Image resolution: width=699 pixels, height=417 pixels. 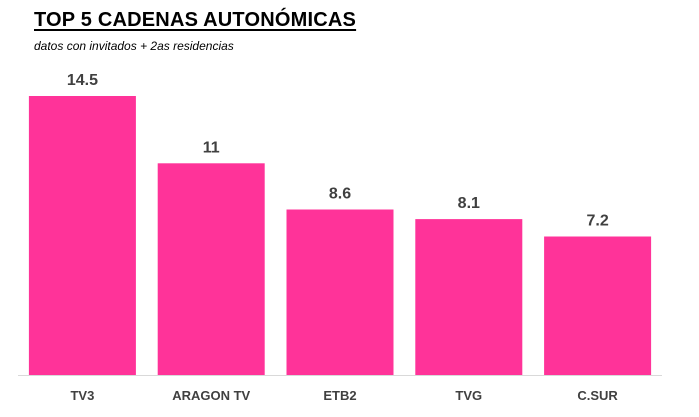 I want to click on category-label: ARAGON TV, so click(x=211, y=395).